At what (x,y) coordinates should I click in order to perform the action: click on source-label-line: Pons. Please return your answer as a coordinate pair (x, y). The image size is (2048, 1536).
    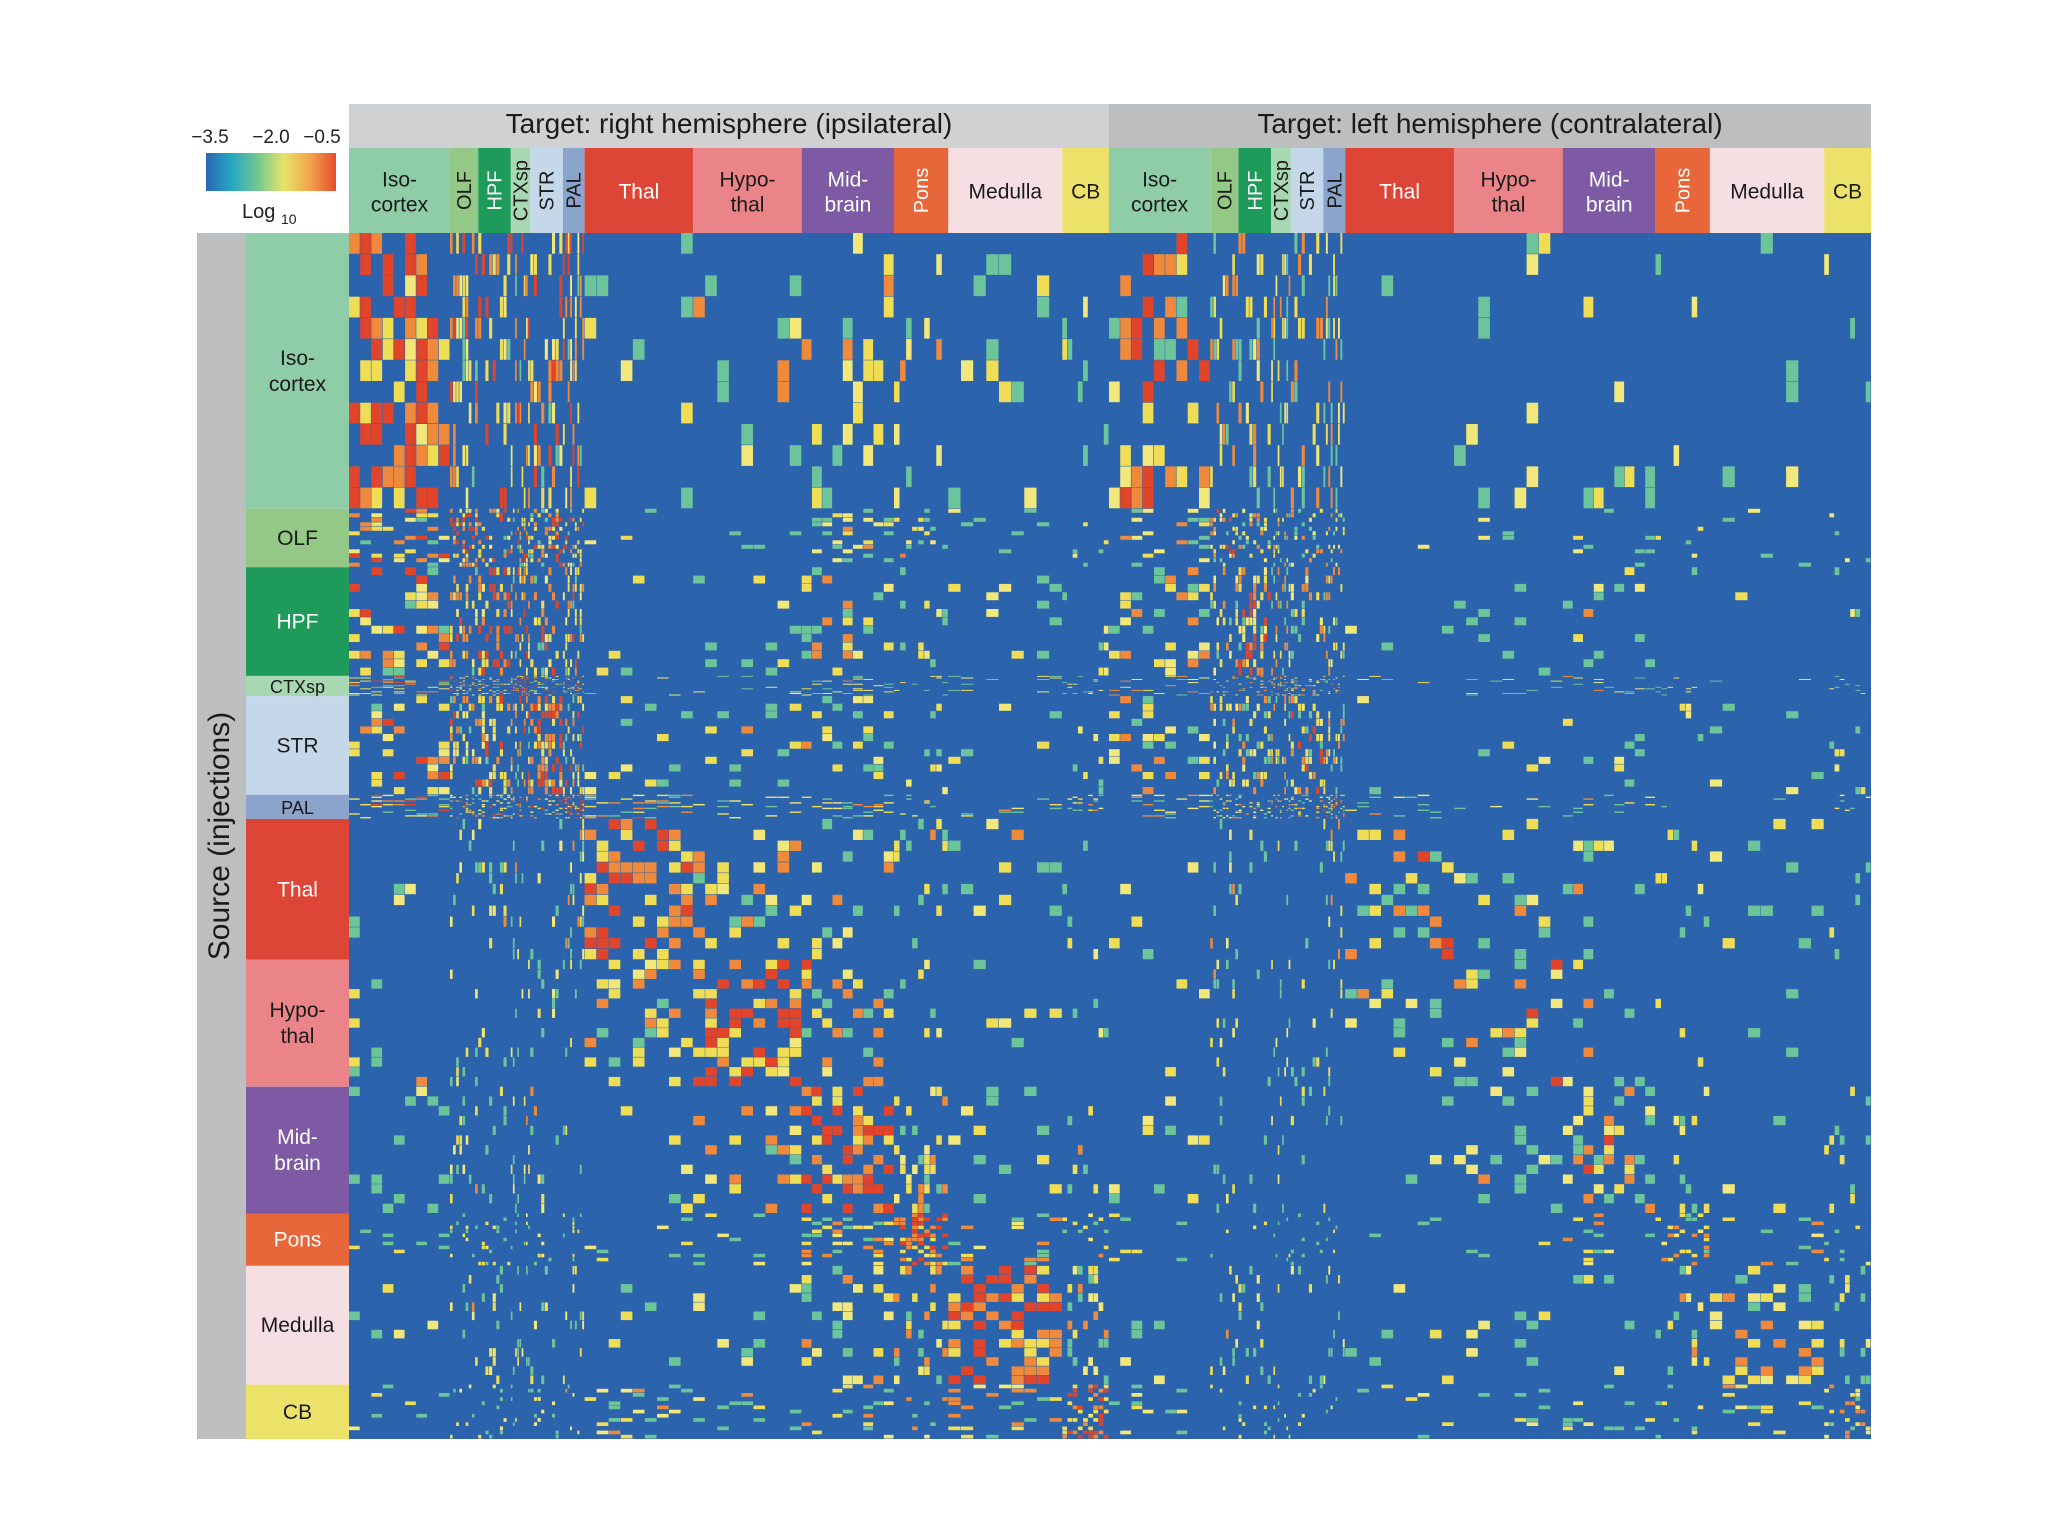
    Looking at the image, I should click on (298, 1240).